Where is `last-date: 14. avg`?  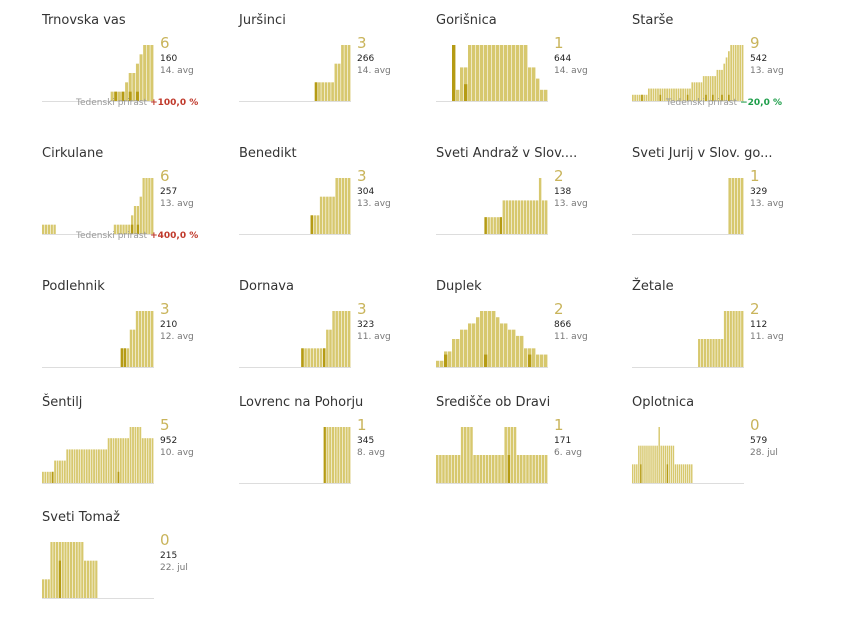
last-date: 14. avg is located at coordinates (177, 71).